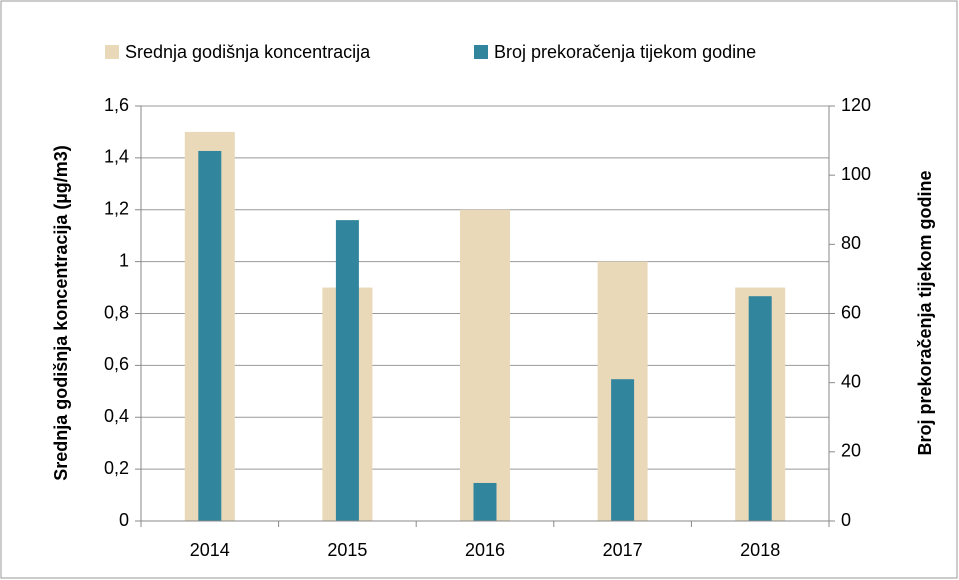  Describe the element at coordinates (623, 550) in the screenshot. I see `x-tick-label: 2017` at that location.